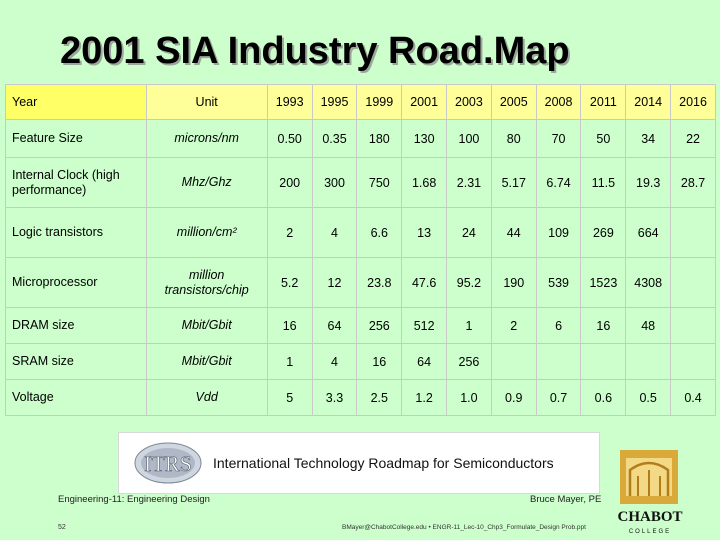  What do you see at coordinates (76, 138) in the screenshot?
I see `row-label: Feature Size` at bounding box center [76, 138].